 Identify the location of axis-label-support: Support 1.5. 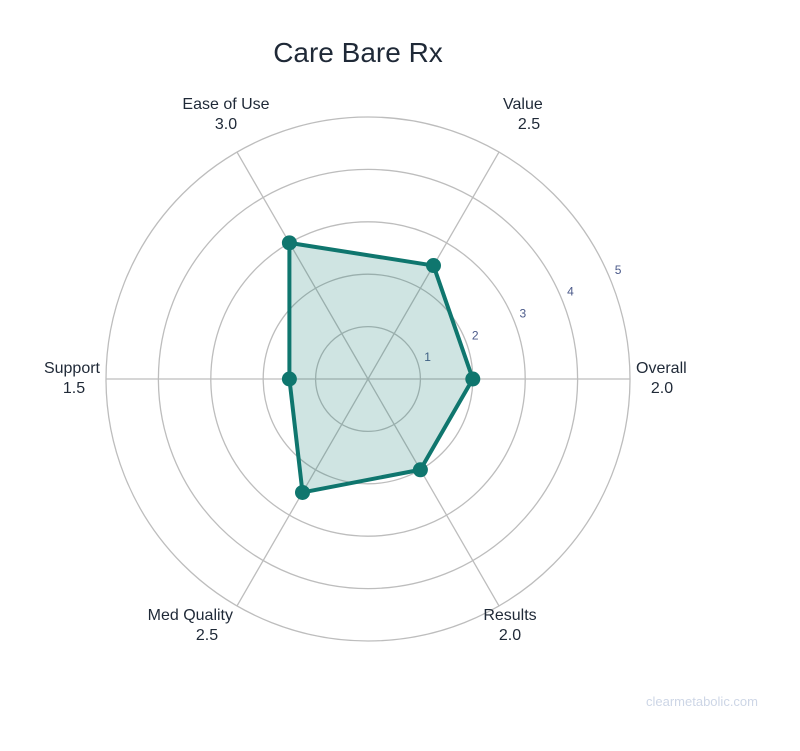
(72, 378).